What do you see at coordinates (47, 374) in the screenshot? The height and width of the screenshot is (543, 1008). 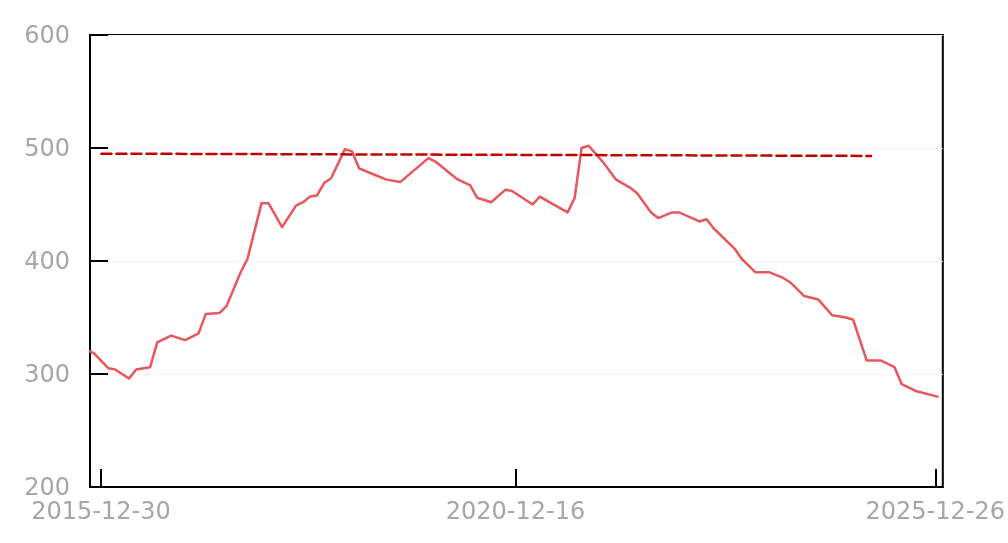 I see `y-tick-label: 300` at bounding box center [47, 374].